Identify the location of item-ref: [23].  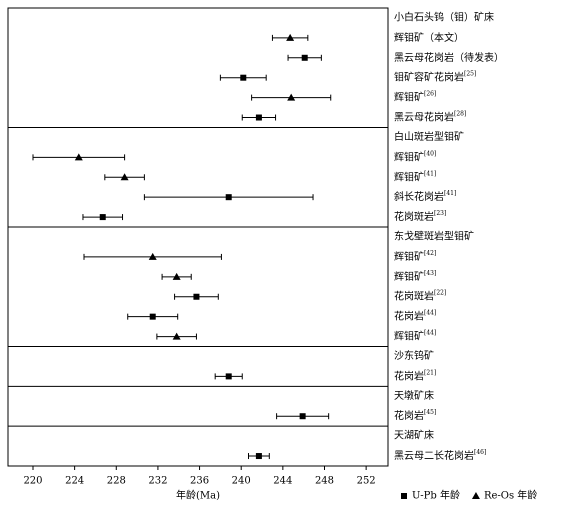
(440, 213).